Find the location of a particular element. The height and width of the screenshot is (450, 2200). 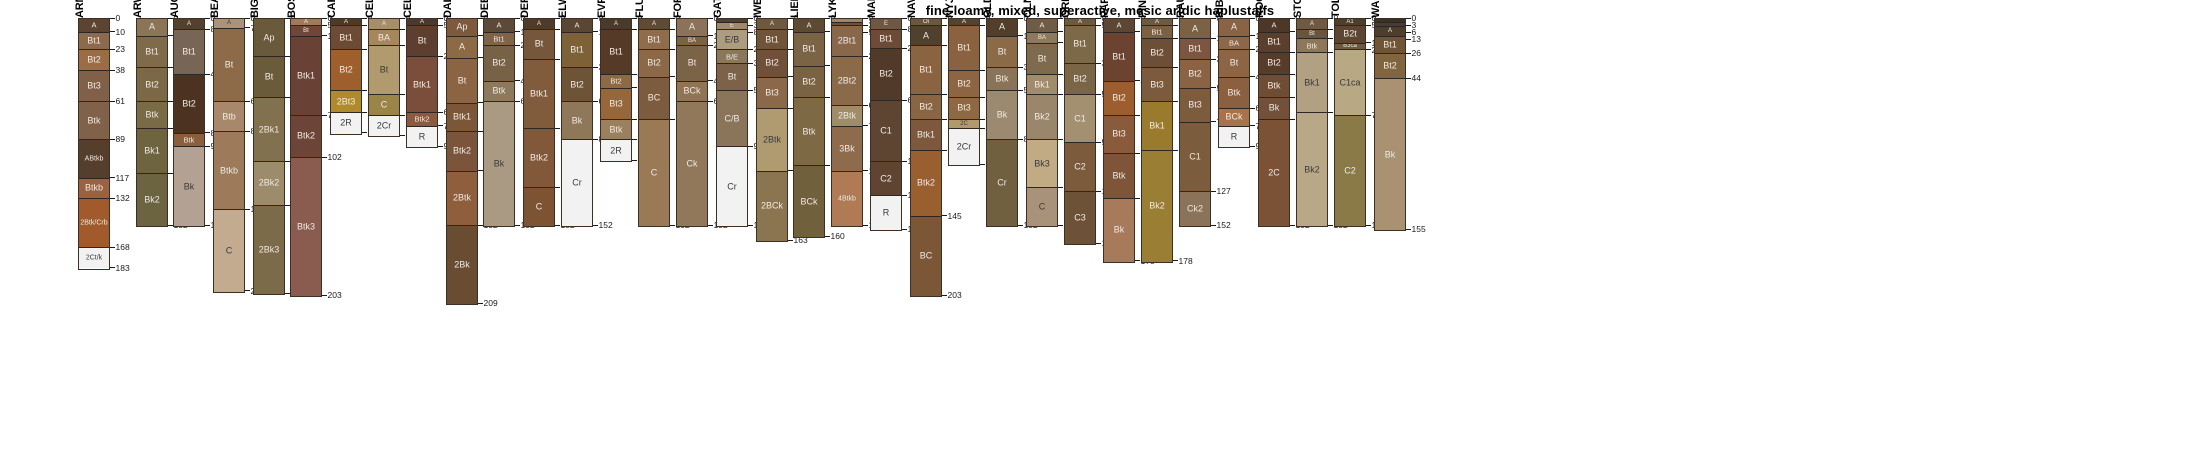

horizon-segment: 2Cr is located at coordinates (964, 147).